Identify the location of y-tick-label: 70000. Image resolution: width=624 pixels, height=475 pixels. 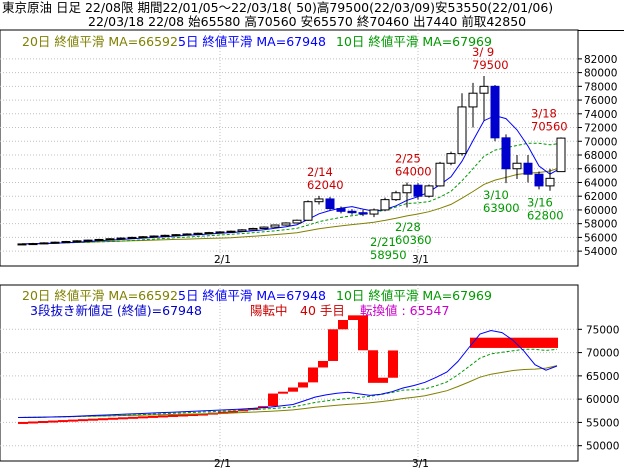
(600, 142).